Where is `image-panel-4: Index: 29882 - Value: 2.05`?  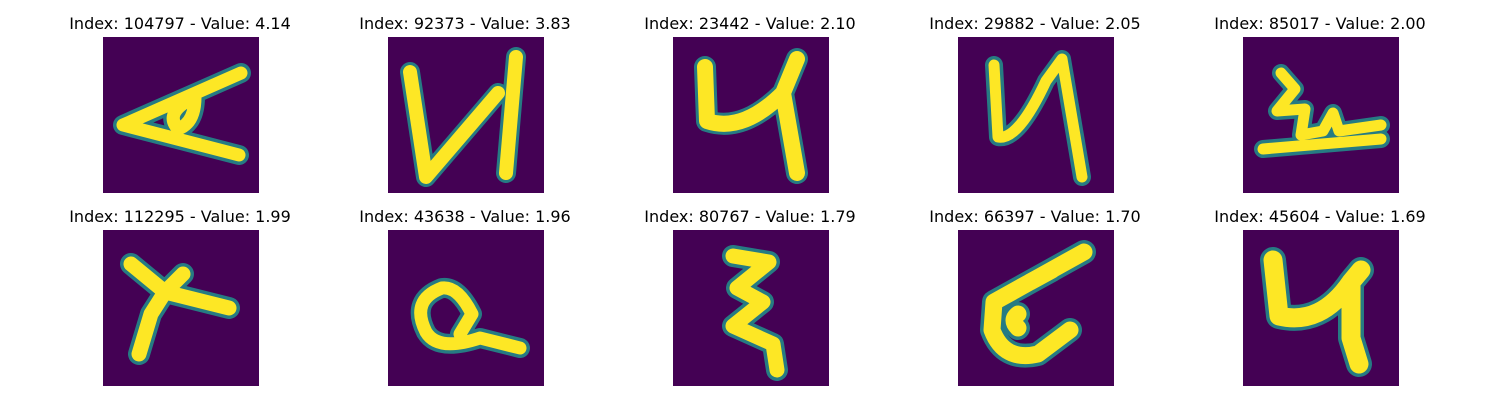 image-panel-4: Index: 29882 - Value: 2.05 is located at coordinates (1035, 104).